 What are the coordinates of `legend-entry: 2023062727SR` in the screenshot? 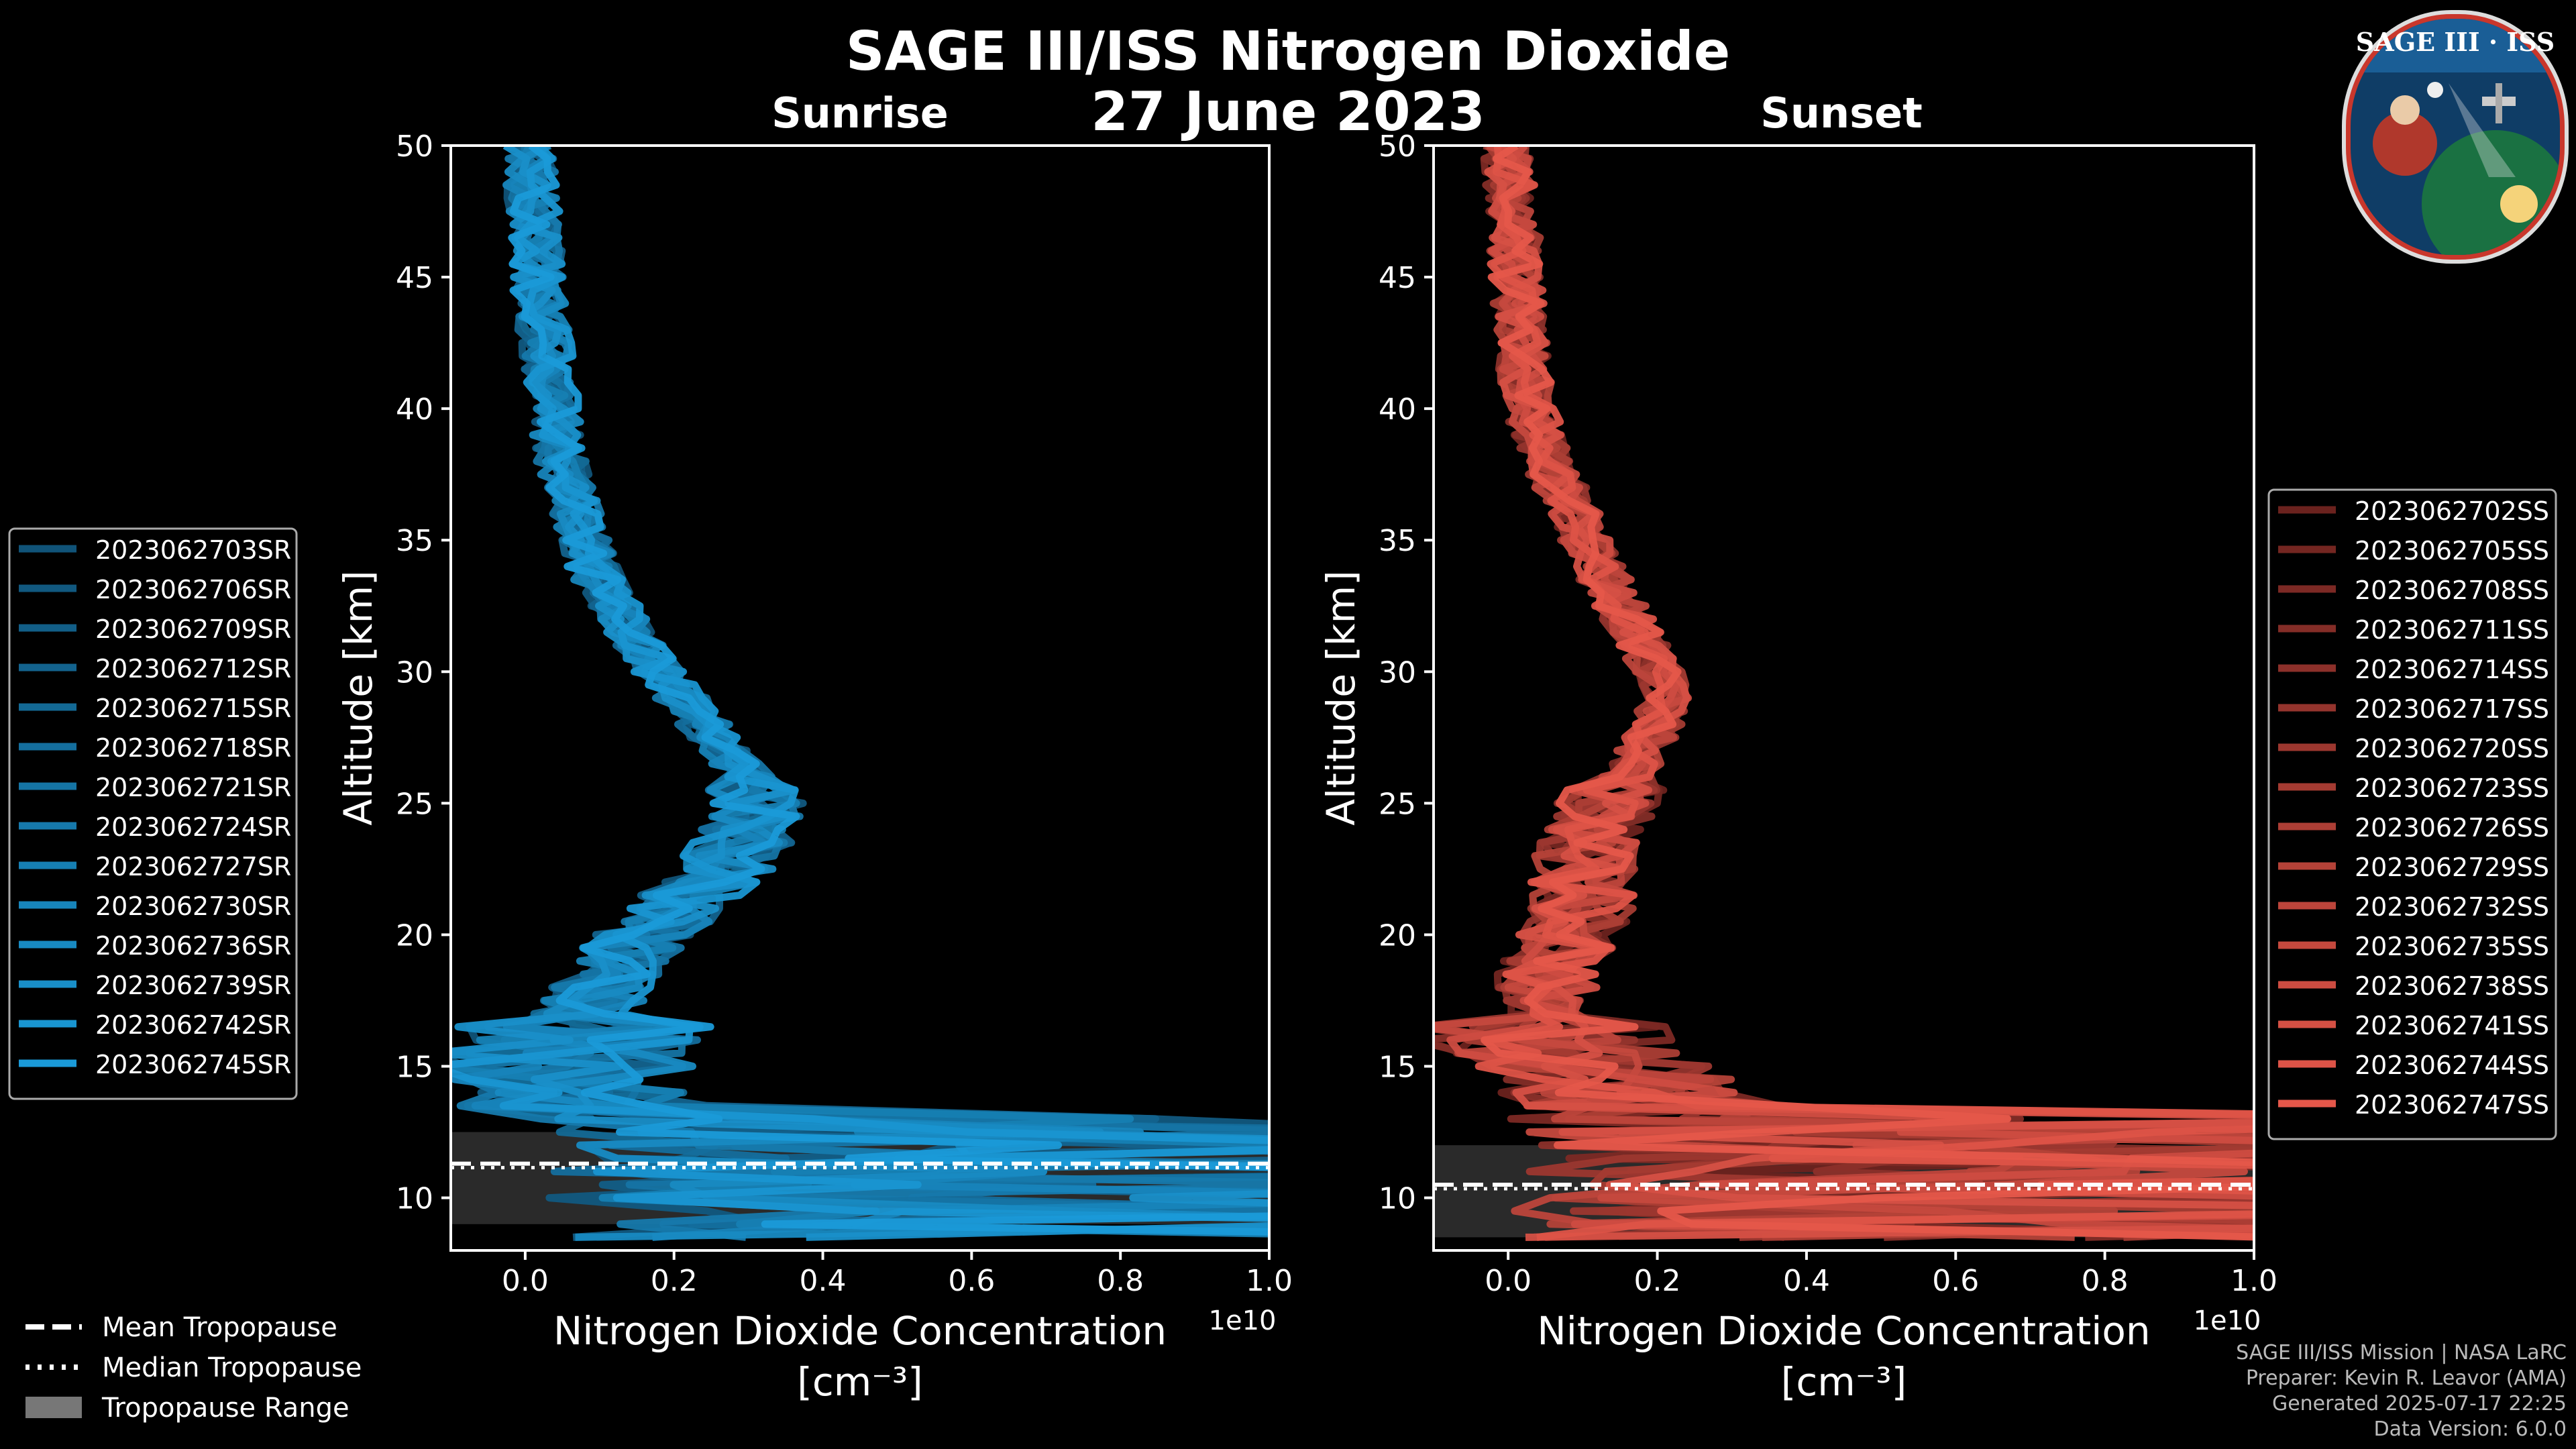 It's located at (193, 866).